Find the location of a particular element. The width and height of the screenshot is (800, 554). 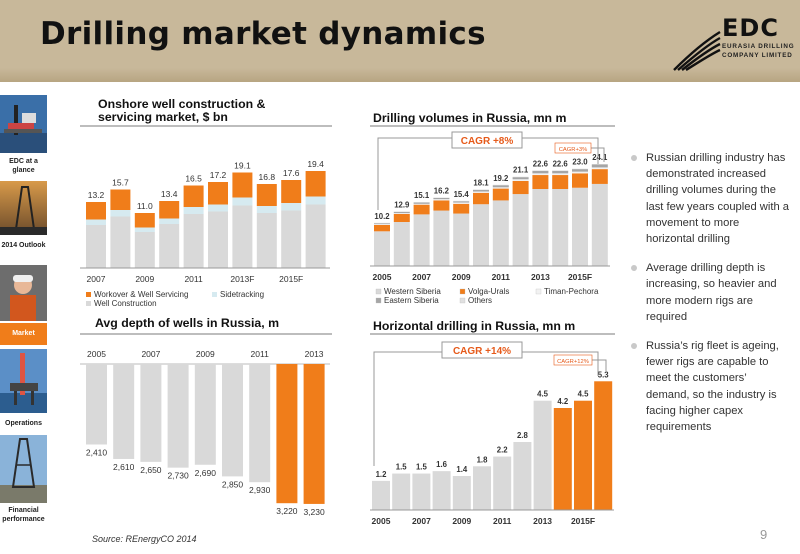

data-label: 2,930 is located at coordinates (260, 490).